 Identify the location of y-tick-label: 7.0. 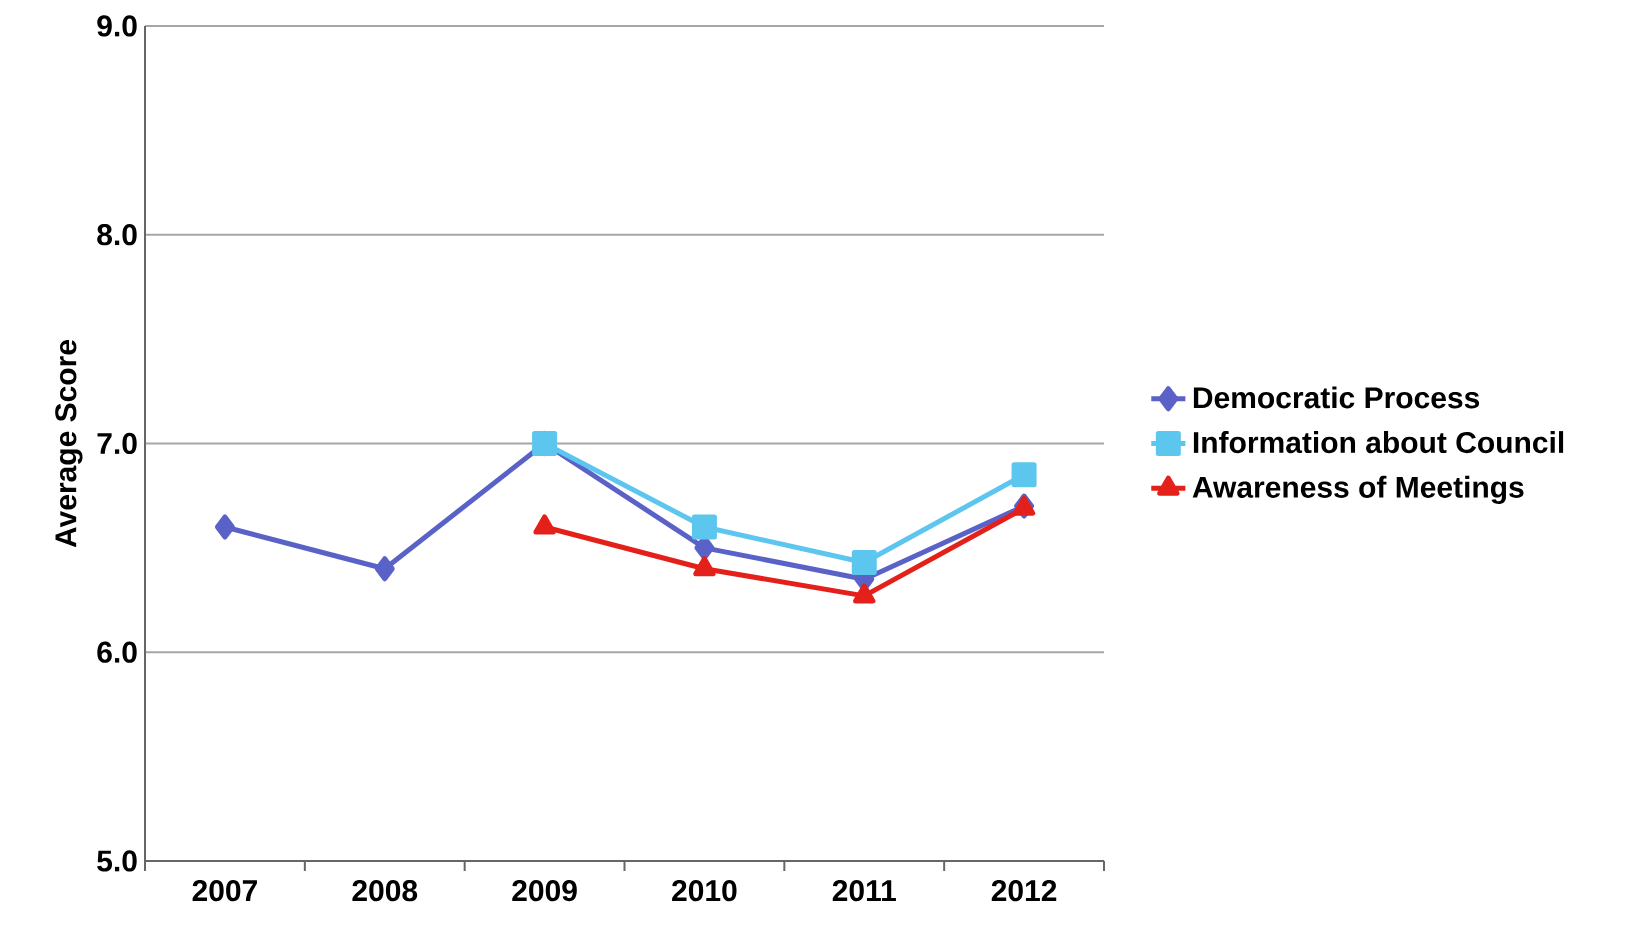
(117, 443).